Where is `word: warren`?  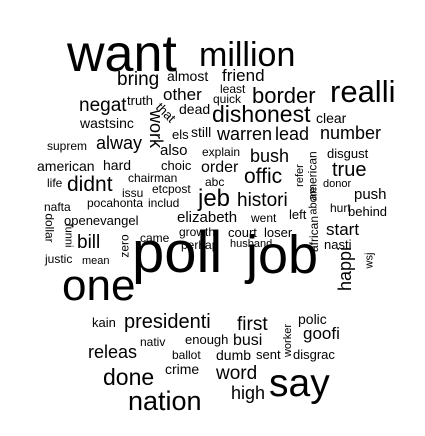 word: warren is located at coordinates (245, 134).